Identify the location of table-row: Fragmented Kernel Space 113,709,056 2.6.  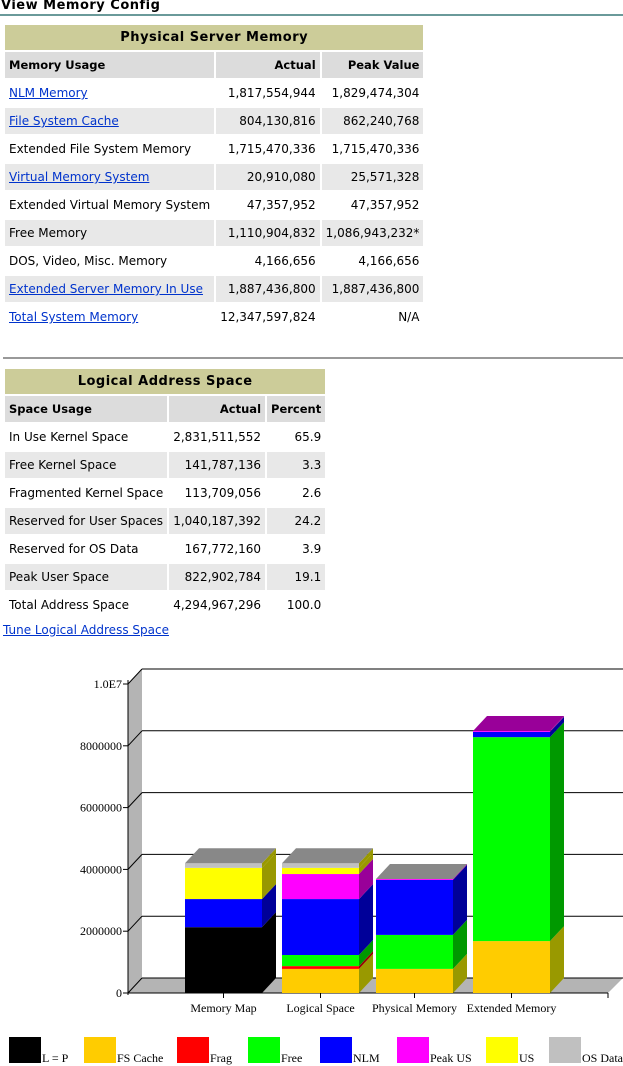
(165, 493).